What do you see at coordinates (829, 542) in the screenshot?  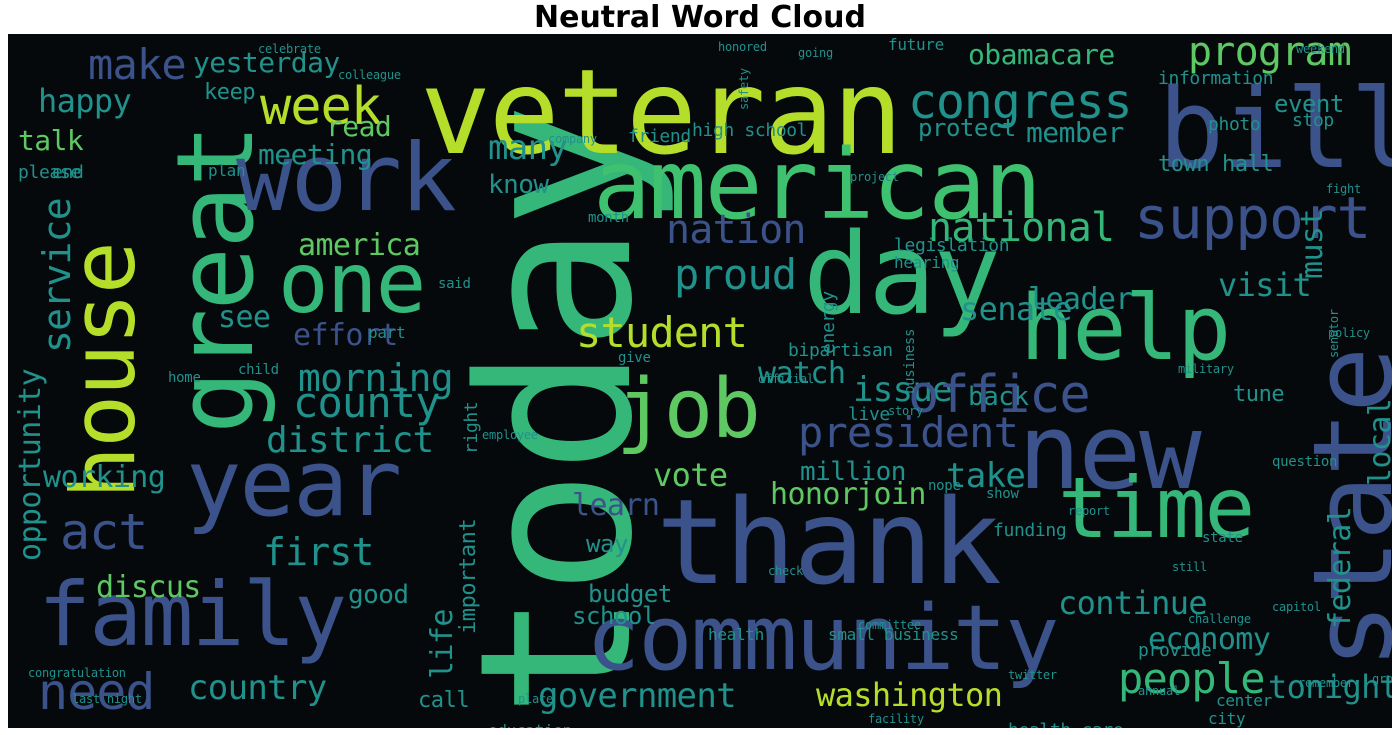 I see `word-3: thank` at bounding box center [829, 542].